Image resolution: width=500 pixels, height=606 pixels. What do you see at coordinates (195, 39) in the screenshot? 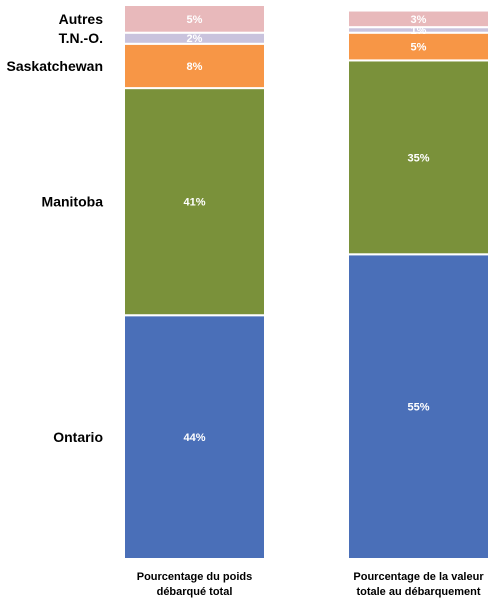
I see `data-label: 2%` at bounding box center [195, 39].